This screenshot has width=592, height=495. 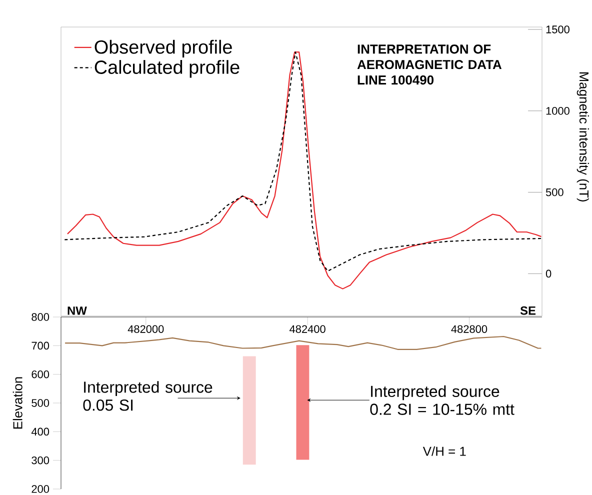 What do you see at coordinates (41, 460) in the screenshot?
I see `y-tick-label: 300` at bounding box center [41, 460].